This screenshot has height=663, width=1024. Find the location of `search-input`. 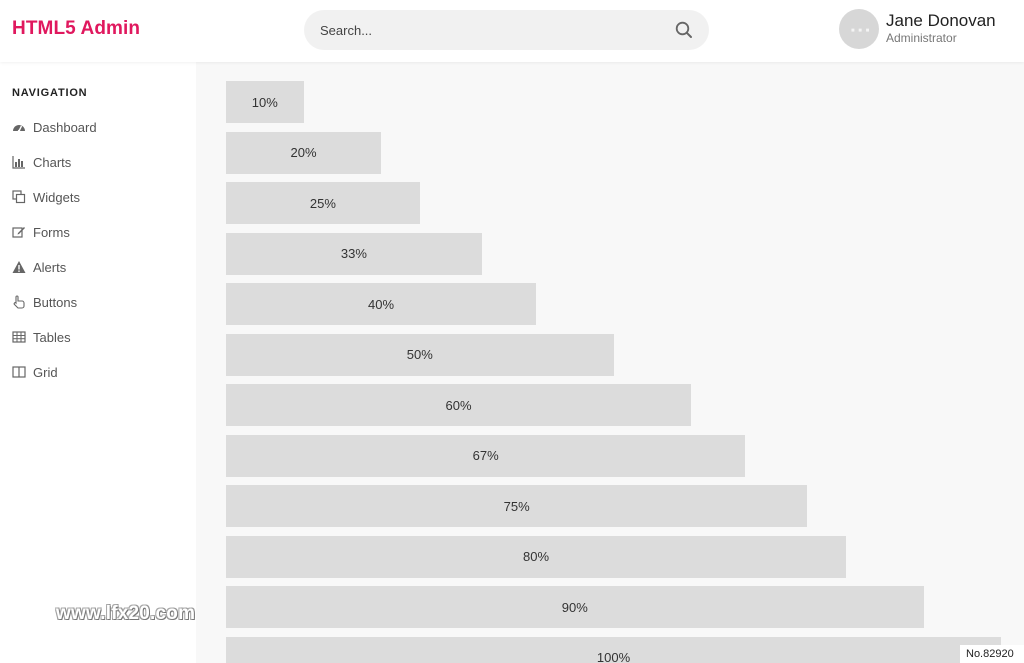

search-input is located at coordinates (484, 30).